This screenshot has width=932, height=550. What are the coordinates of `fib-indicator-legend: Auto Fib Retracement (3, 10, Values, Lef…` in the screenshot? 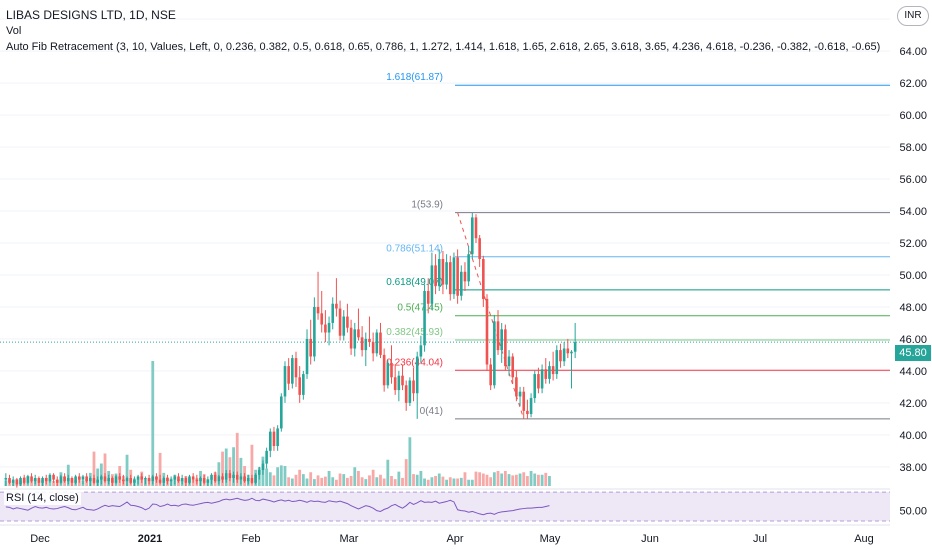 It's located at (443, 47).